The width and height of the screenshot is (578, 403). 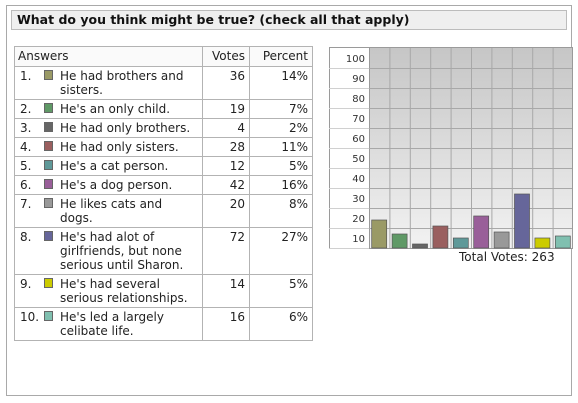 What do you see at coordinates (111, 211) in the screenshot?
I see `answer-text: He likes cats and dogs.` at bounding box center [111, 211].